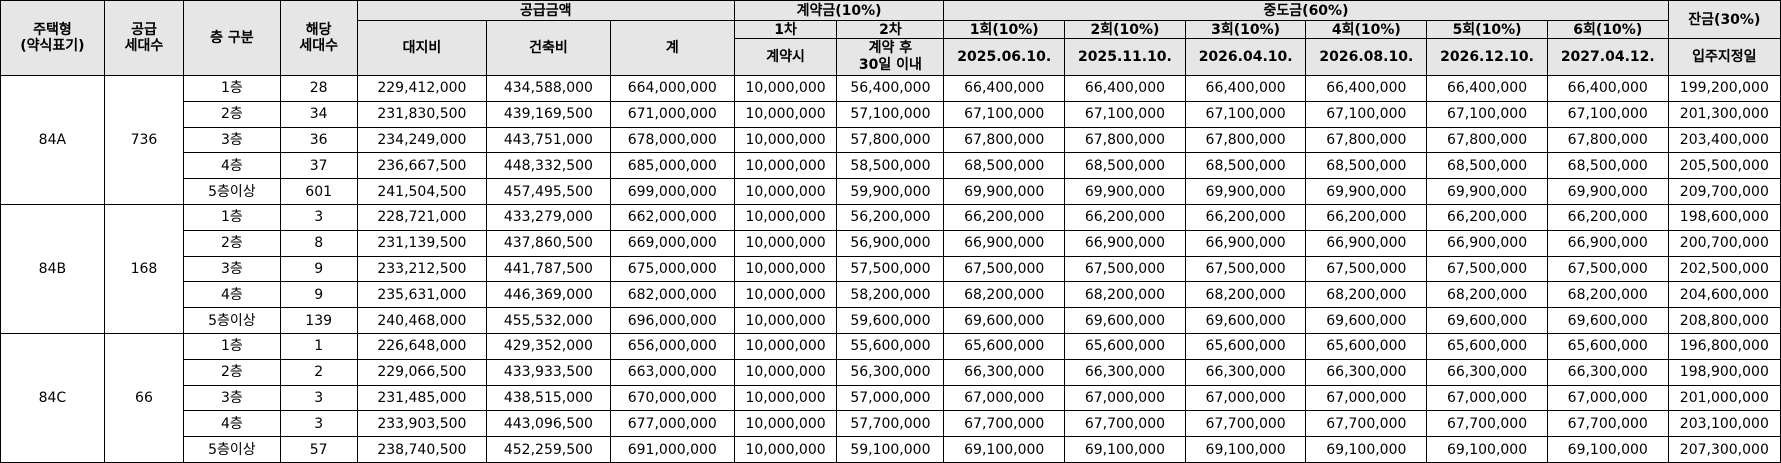 The width and height of the screenshot is (1781, 463). What do you see at coordinates (890, 346) in the screenshot?
I see `d2-cell: 55,600,000` at bounding box center [890, 346].